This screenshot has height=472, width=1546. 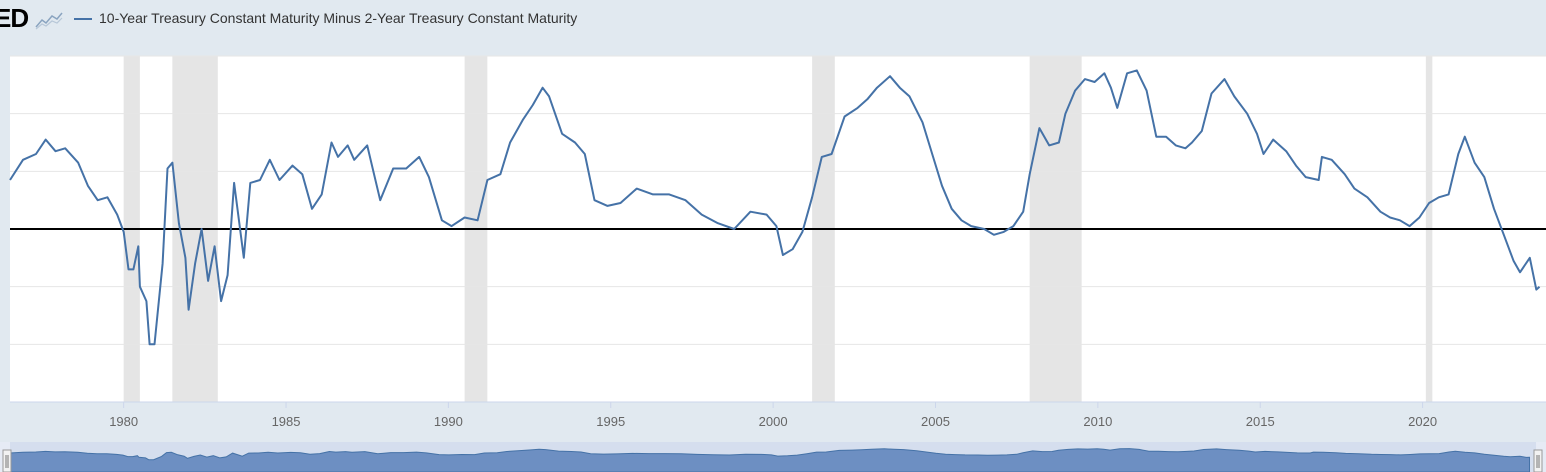 I want to click on x-tick-label: 2000, so click(x=773, y=421).